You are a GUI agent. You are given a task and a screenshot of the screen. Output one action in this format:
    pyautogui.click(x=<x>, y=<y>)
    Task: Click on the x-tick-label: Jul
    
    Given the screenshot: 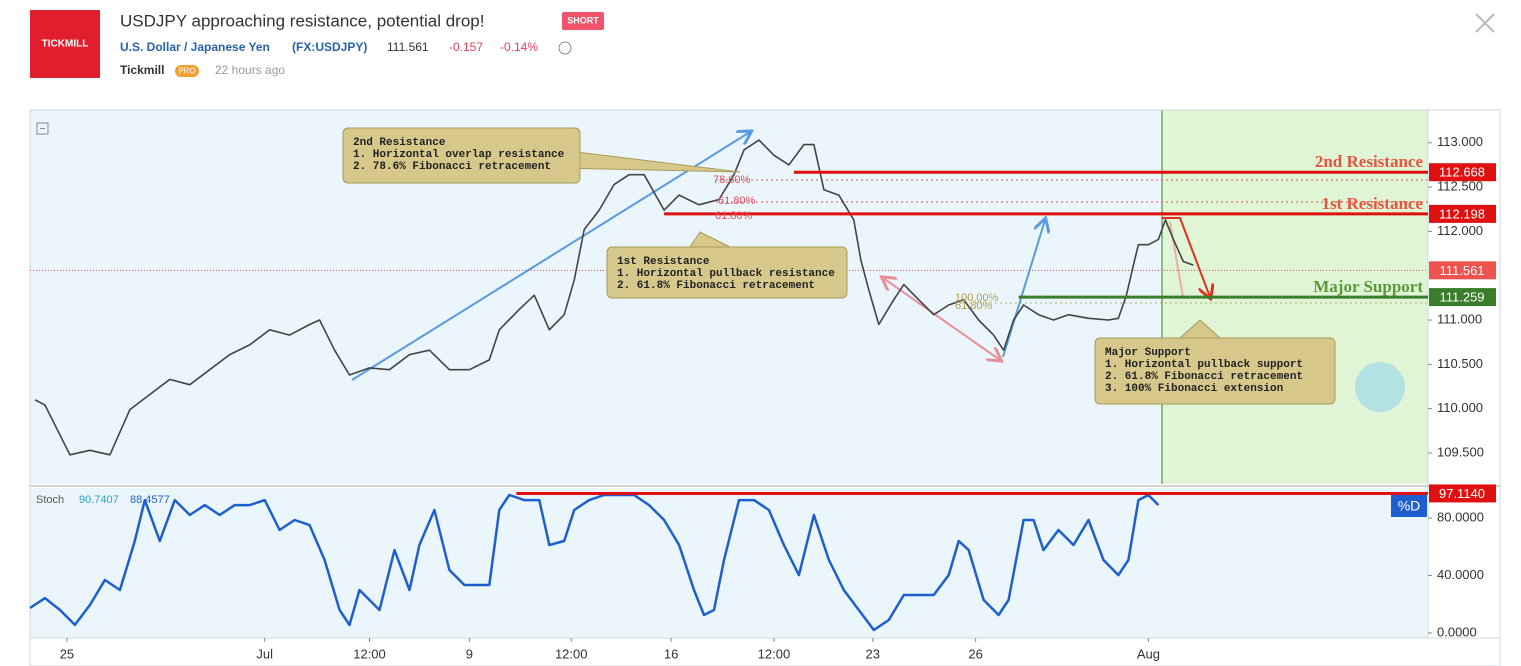 What is the action you would take?
    pyautogui.click(x=264, y=653)
    